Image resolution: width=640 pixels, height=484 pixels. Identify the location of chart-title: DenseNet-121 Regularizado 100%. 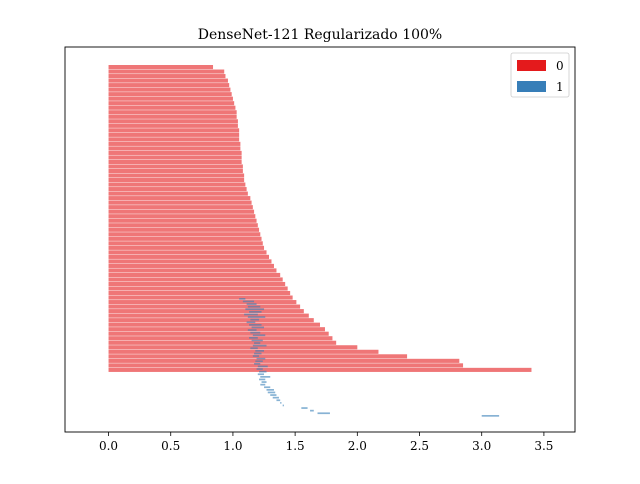
(320, 35).